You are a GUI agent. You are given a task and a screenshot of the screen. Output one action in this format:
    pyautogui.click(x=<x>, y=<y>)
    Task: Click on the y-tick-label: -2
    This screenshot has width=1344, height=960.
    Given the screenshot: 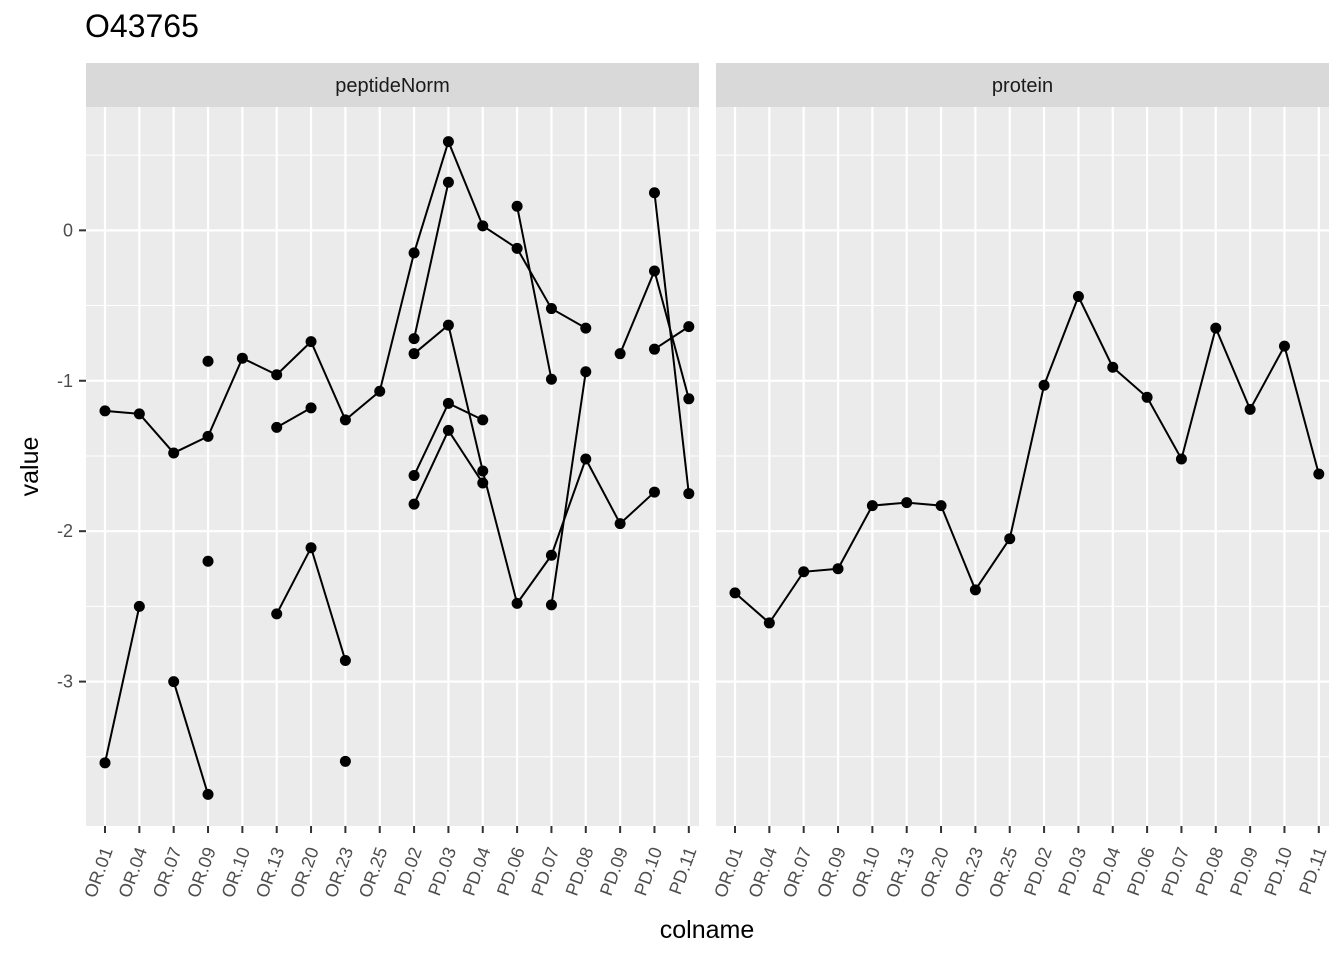 What is the action you would take?
    pyautogui.click(x=65, y=531)
    